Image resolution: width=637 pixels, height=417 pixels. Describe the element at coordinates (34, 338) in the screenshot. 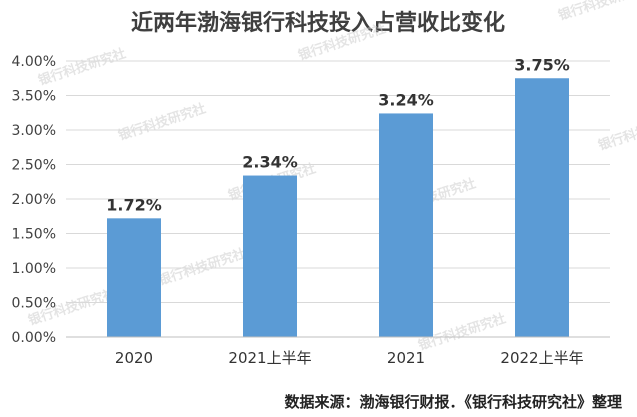

I see `y-tick-label: 0.00%` at that location.